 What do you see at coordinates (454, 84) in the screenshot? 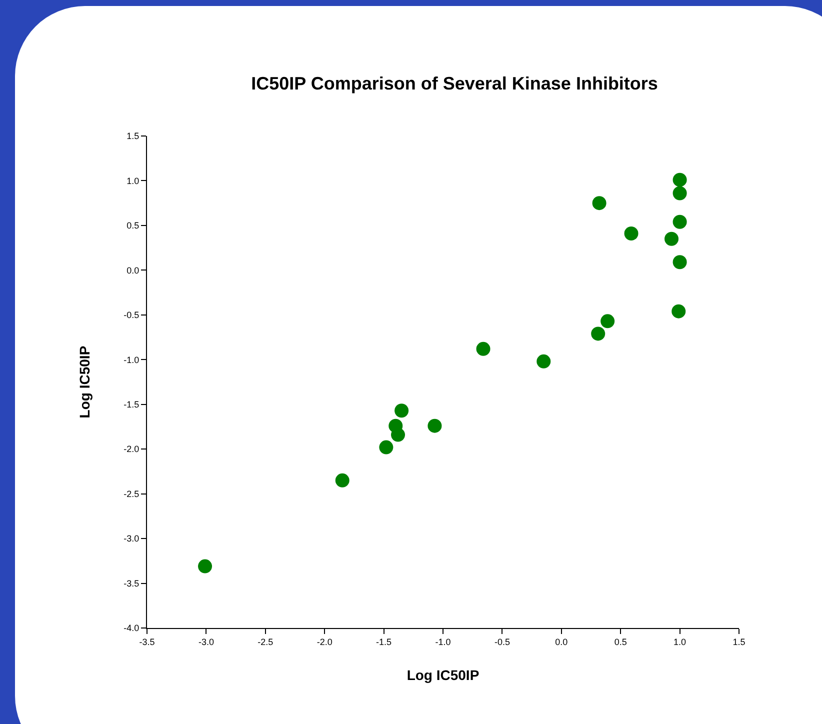
I see `chart-title: IC50IP Comparison of Several Kinase Inhibitors` at bounding box center [454, 84].